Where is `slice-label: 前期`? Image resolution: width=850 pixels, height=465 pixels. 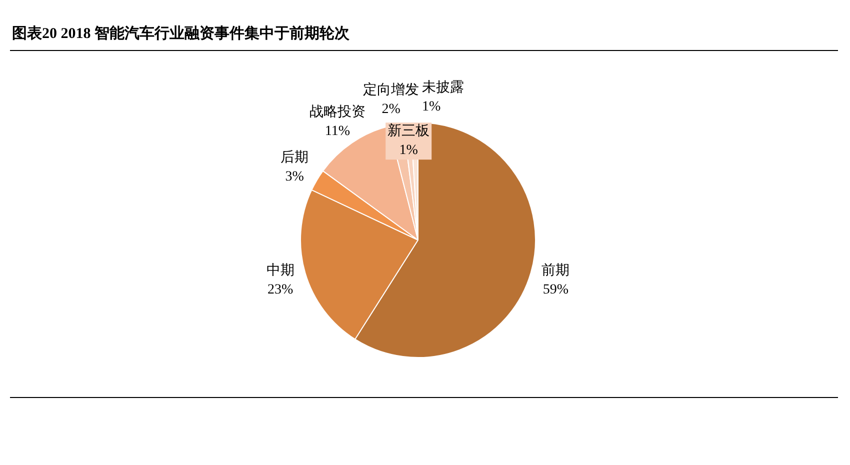 slice-label: 前期 is located at coordinates (556, 270).